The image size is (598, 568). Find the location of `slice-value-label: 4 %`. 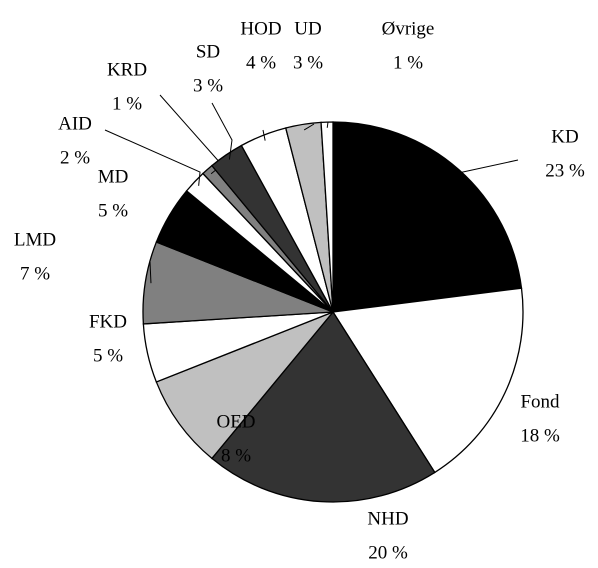

slice-value-label: 4 % is located at coordinates (261, 62).